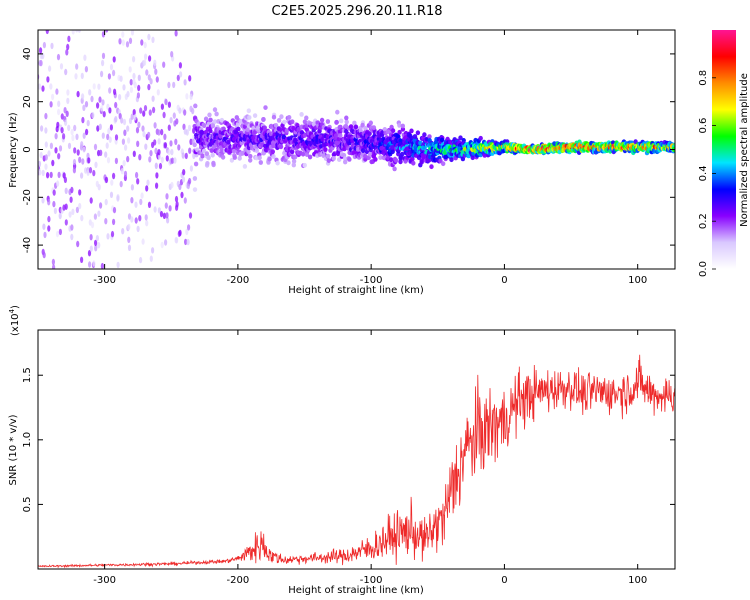  I want to click on y-tick-label: -20, so click(27, 197).